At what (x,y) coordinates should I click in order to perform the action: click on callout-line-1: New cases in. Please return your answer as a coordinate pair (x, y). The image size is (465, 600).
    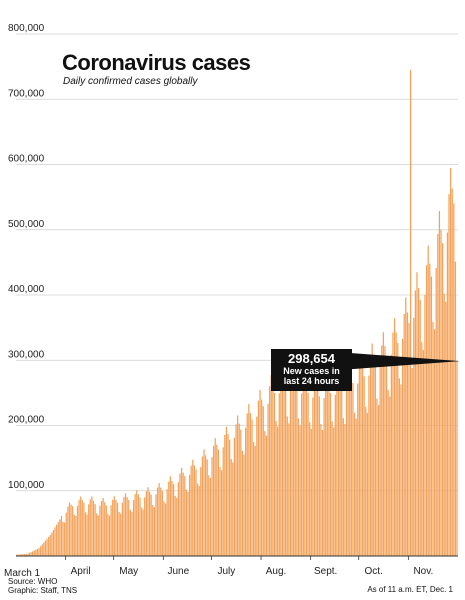
    Looking at the image, I should click on (311, 371).